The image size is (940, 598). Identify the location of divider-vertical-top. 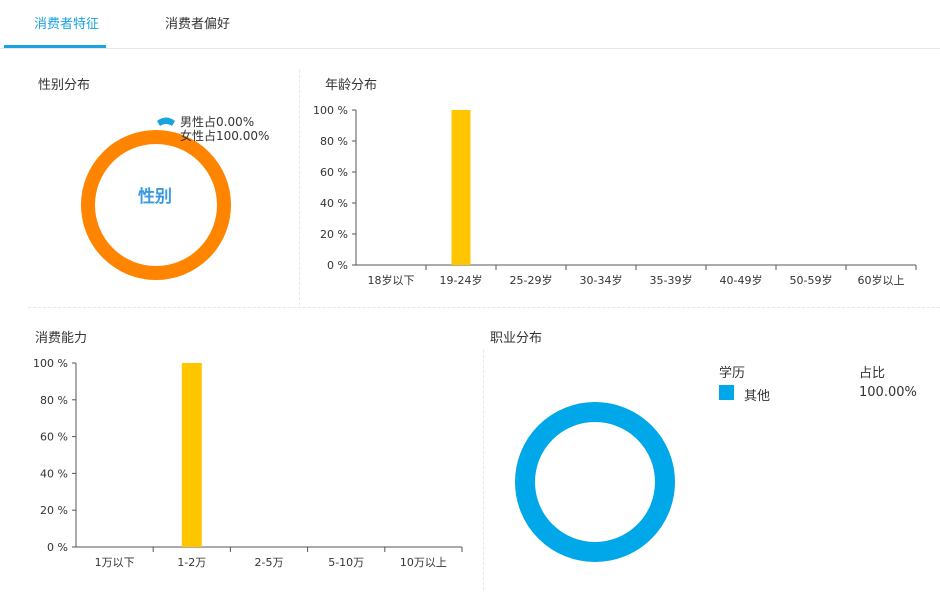
(299, 187).